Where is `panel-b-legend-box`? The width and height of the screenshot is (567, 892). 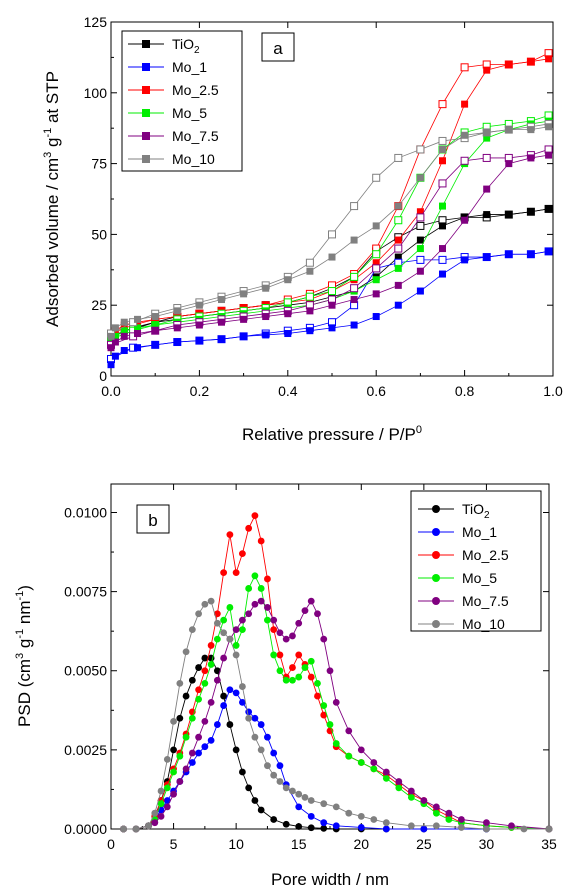
panel-b-legend-box is located at coordinates (476, 561).